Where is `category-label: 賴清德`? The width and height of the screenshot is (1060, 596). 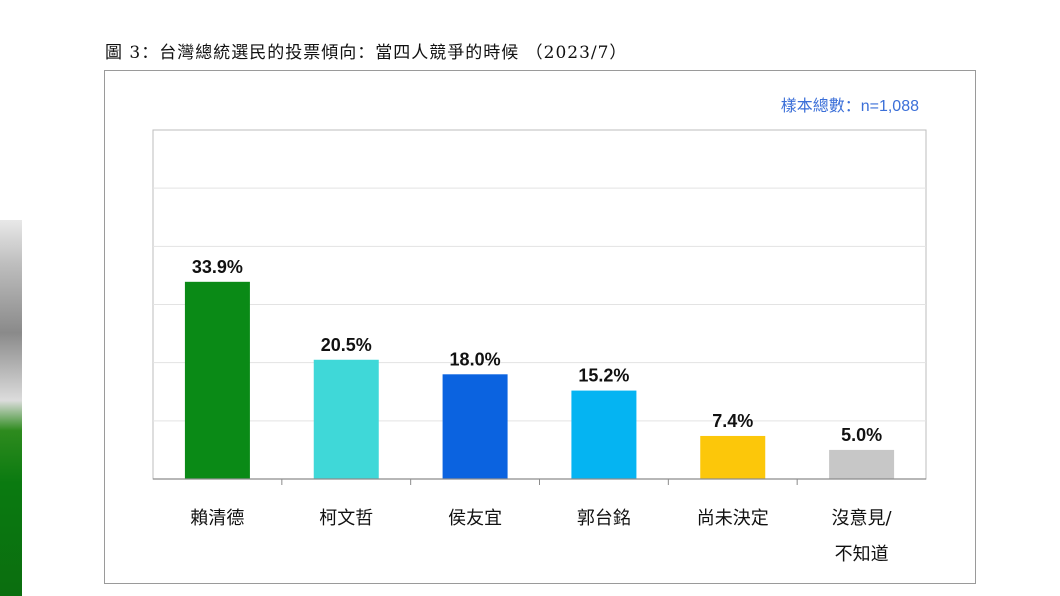
category-label: 賴清德 is located at coordinates (217, 518).